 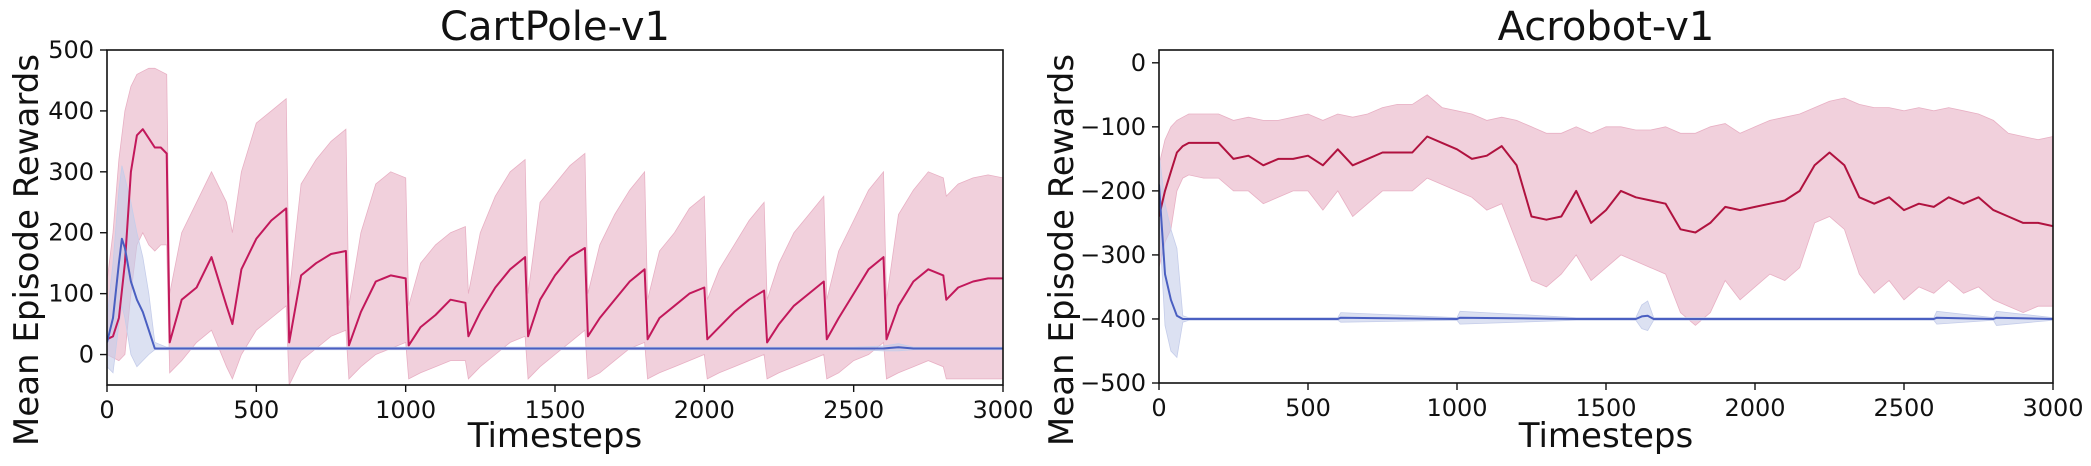 I want to click on y-tick-label: 100, so click(x=71, y=294).